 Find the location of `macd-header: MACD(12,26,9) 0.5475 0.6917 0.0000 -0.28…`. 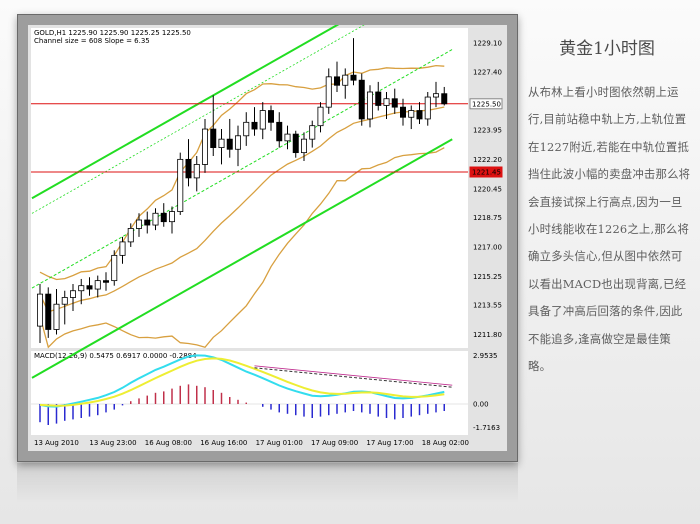

macd-header: MACD(12,26,9) 0.5475 0.6917 0.0000 -0.28… is located at coordinates (115, 356).